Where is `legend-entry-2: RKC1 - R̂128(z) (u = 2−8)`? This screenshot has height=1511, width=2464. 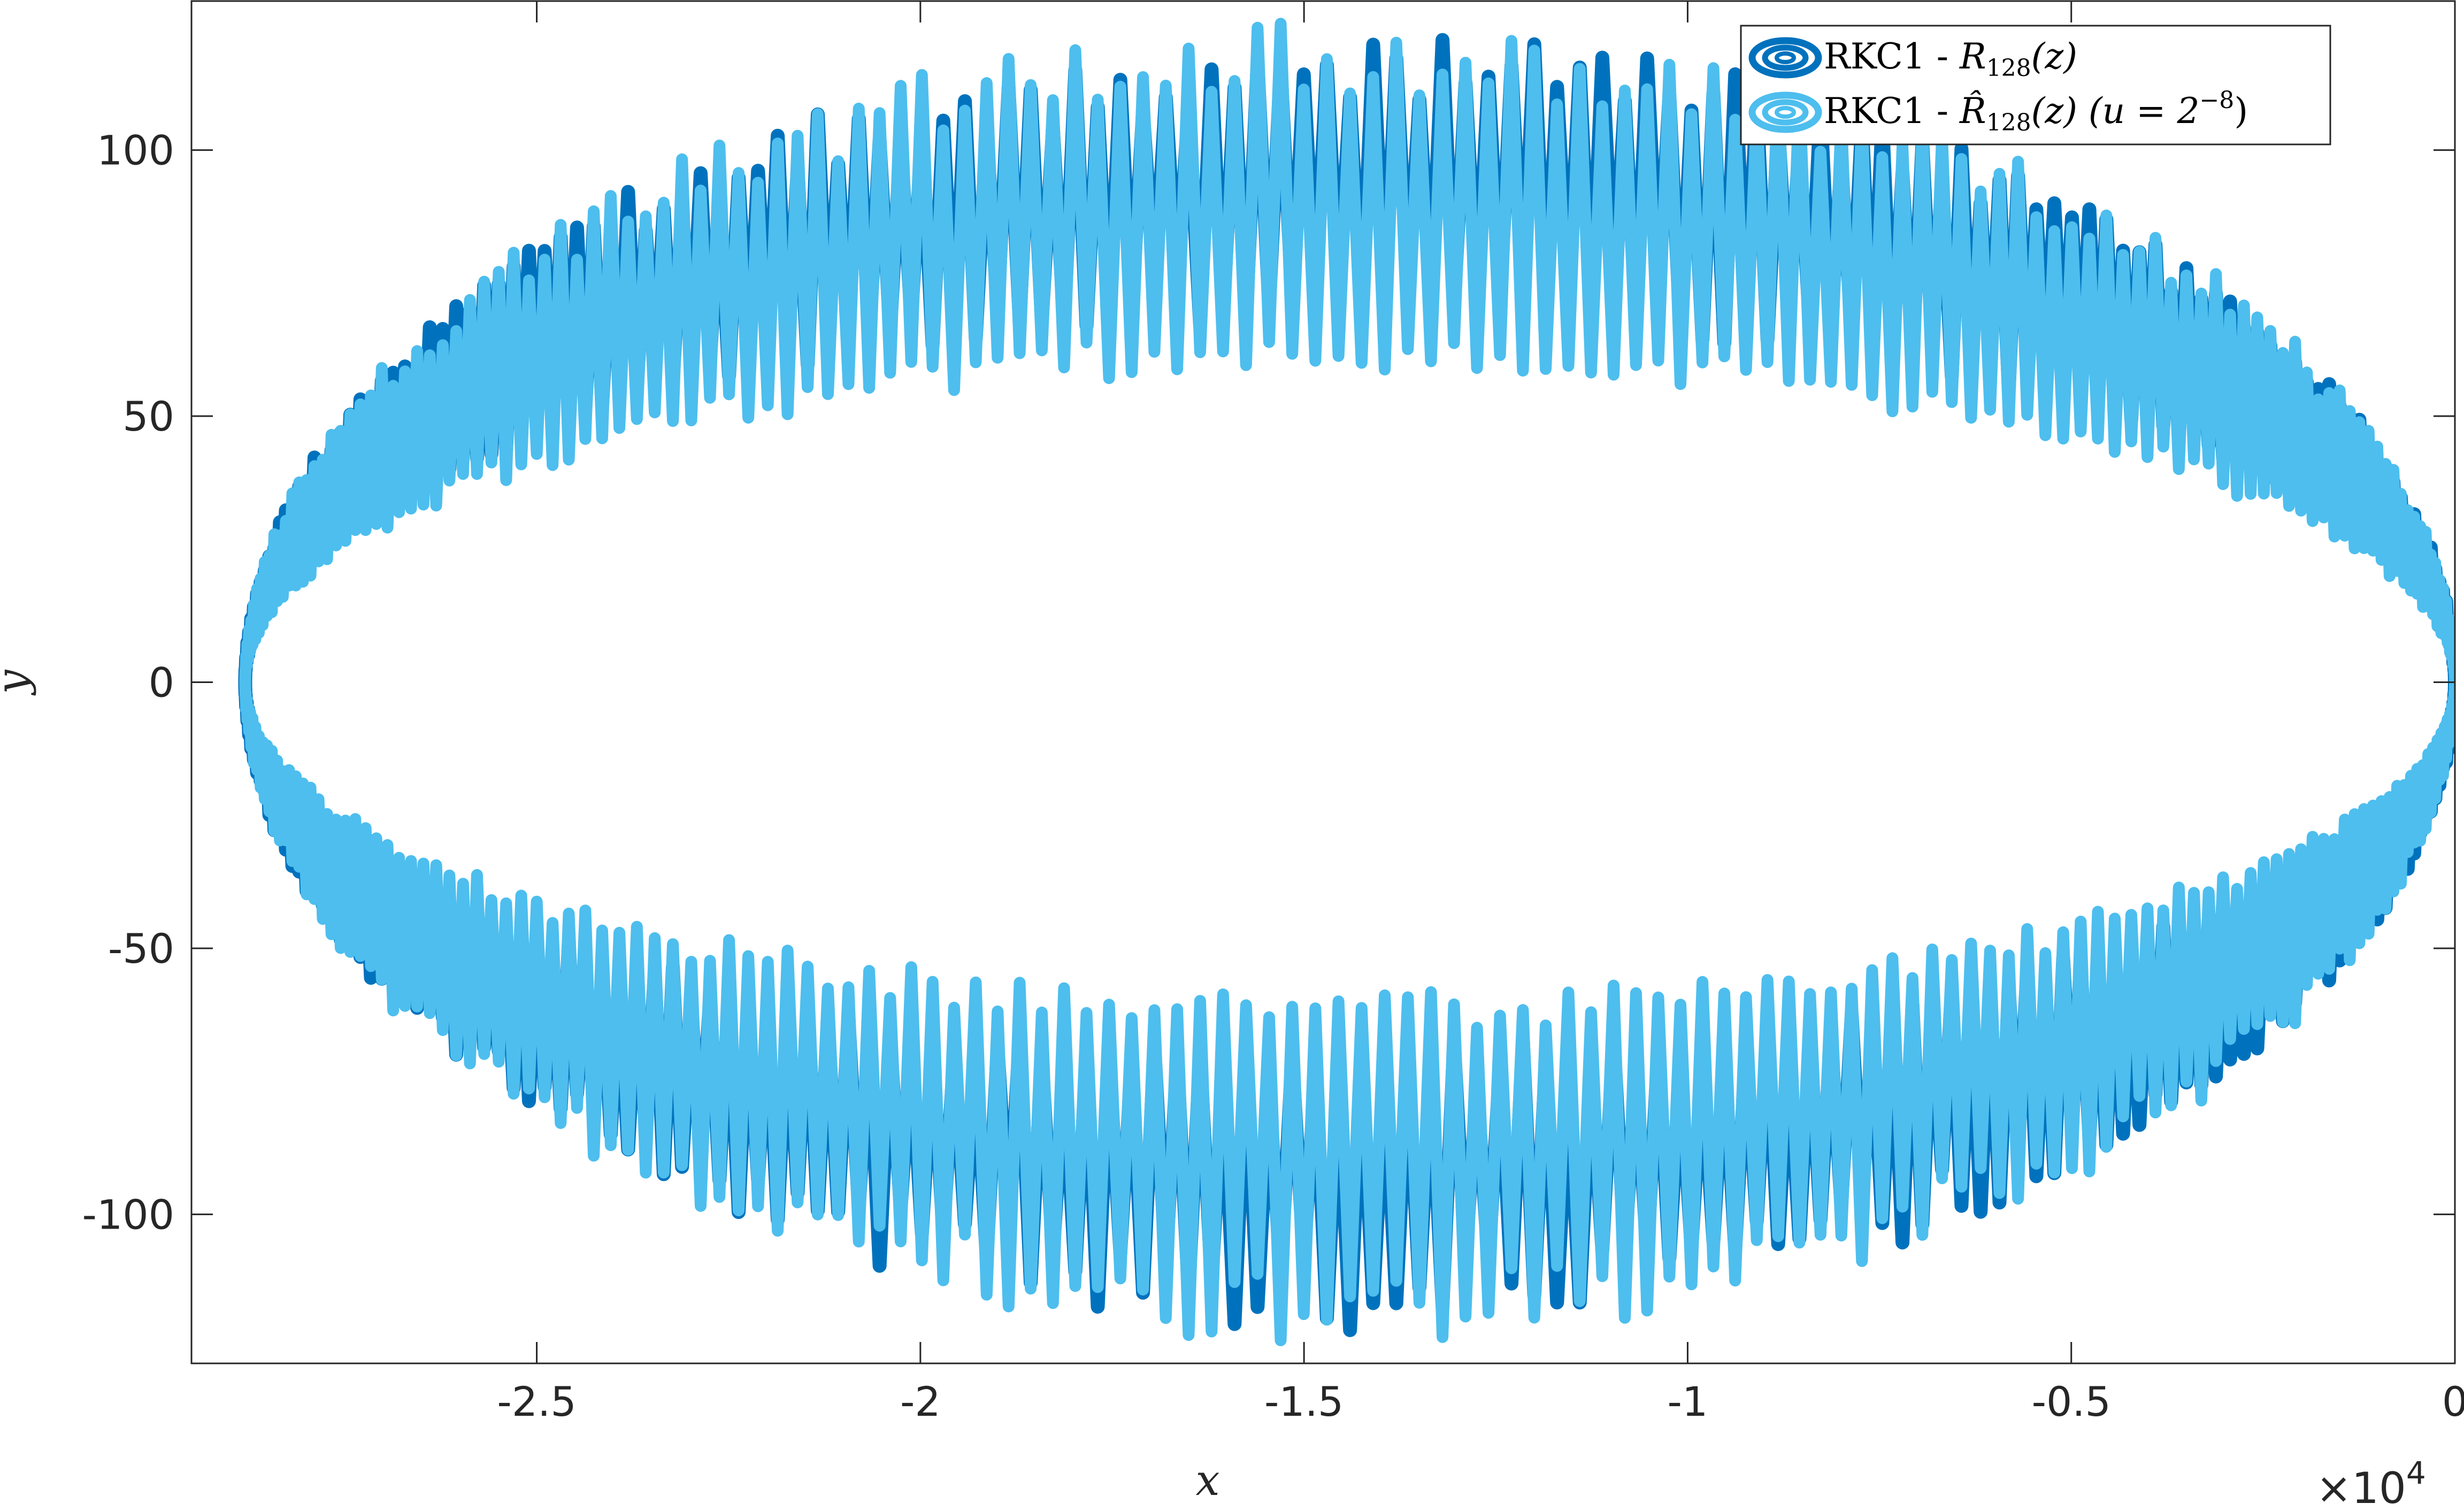
legend-entry-2: RKC1 - R̂128(z) (u = 2−8) is located at coordinates (1998, 111).